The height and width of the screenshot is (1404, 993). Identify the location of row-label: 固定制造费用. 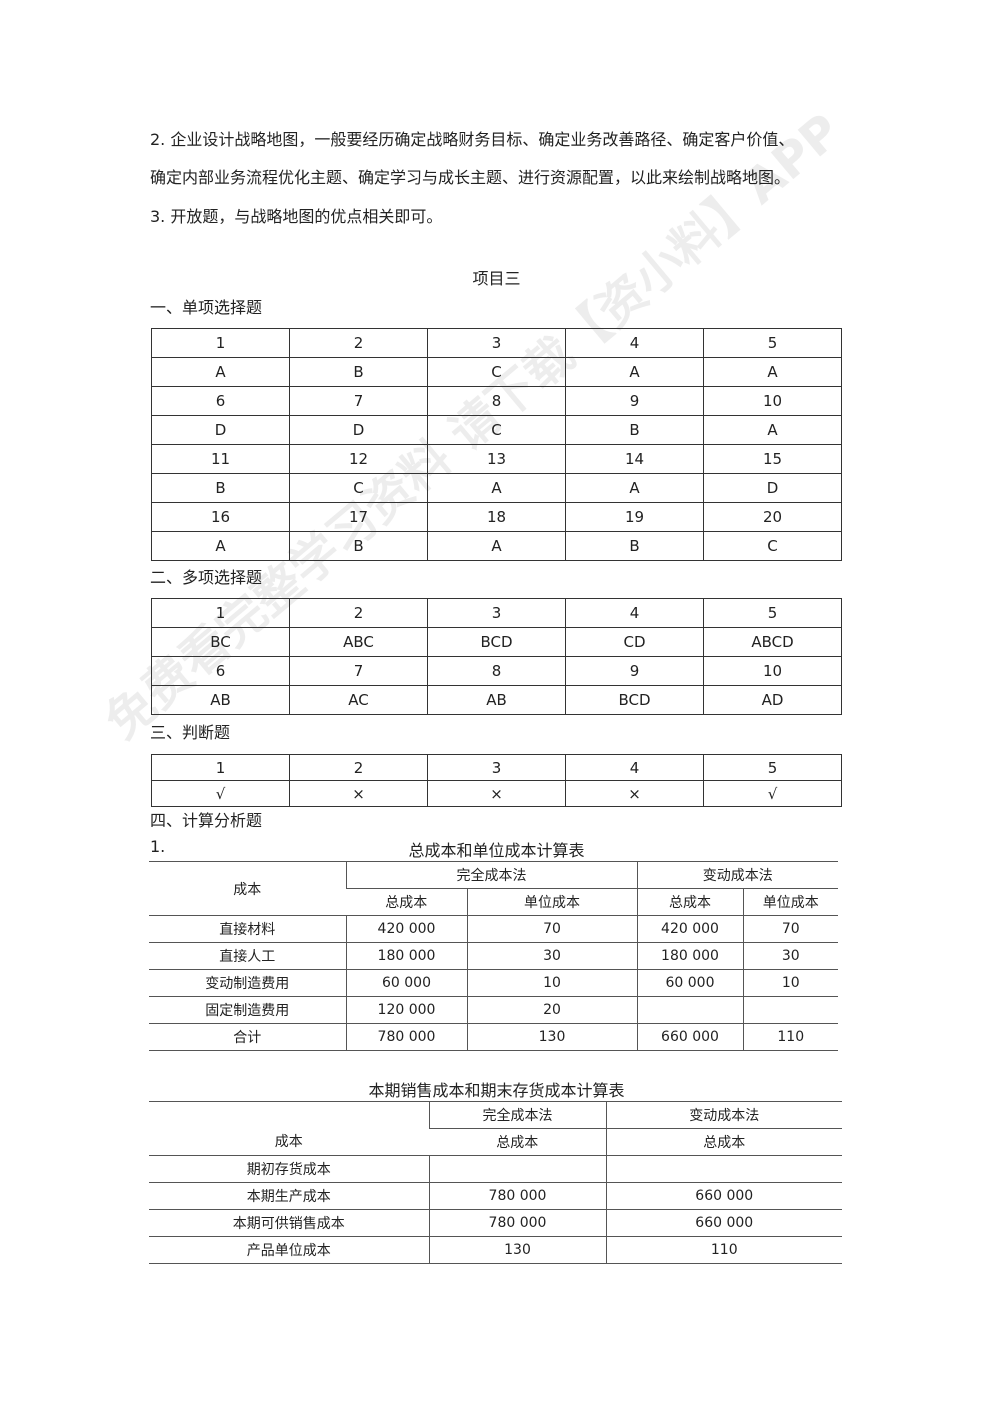
(247, 1010).